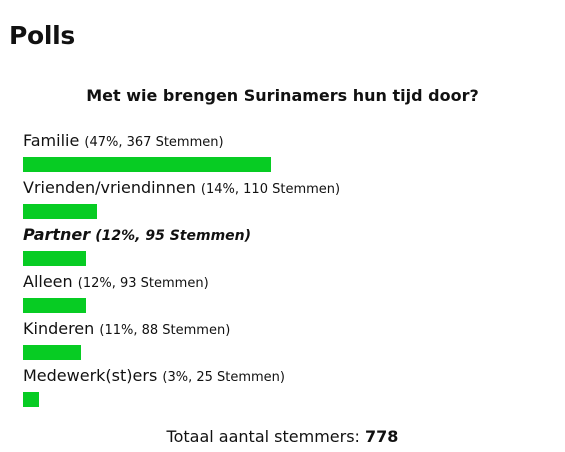  What do you see at coordinates (51, 140) in the screenshot?
I see `option-label: Familie` at bounding box center [51, 140].